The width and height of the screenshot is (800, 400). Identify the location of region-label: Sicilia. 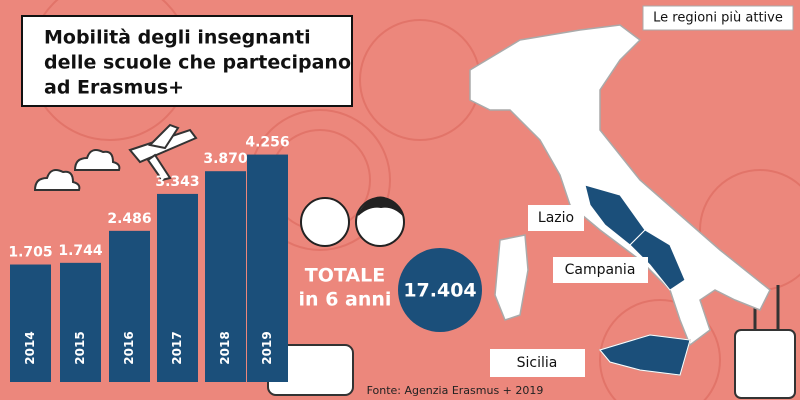
(537, 363).